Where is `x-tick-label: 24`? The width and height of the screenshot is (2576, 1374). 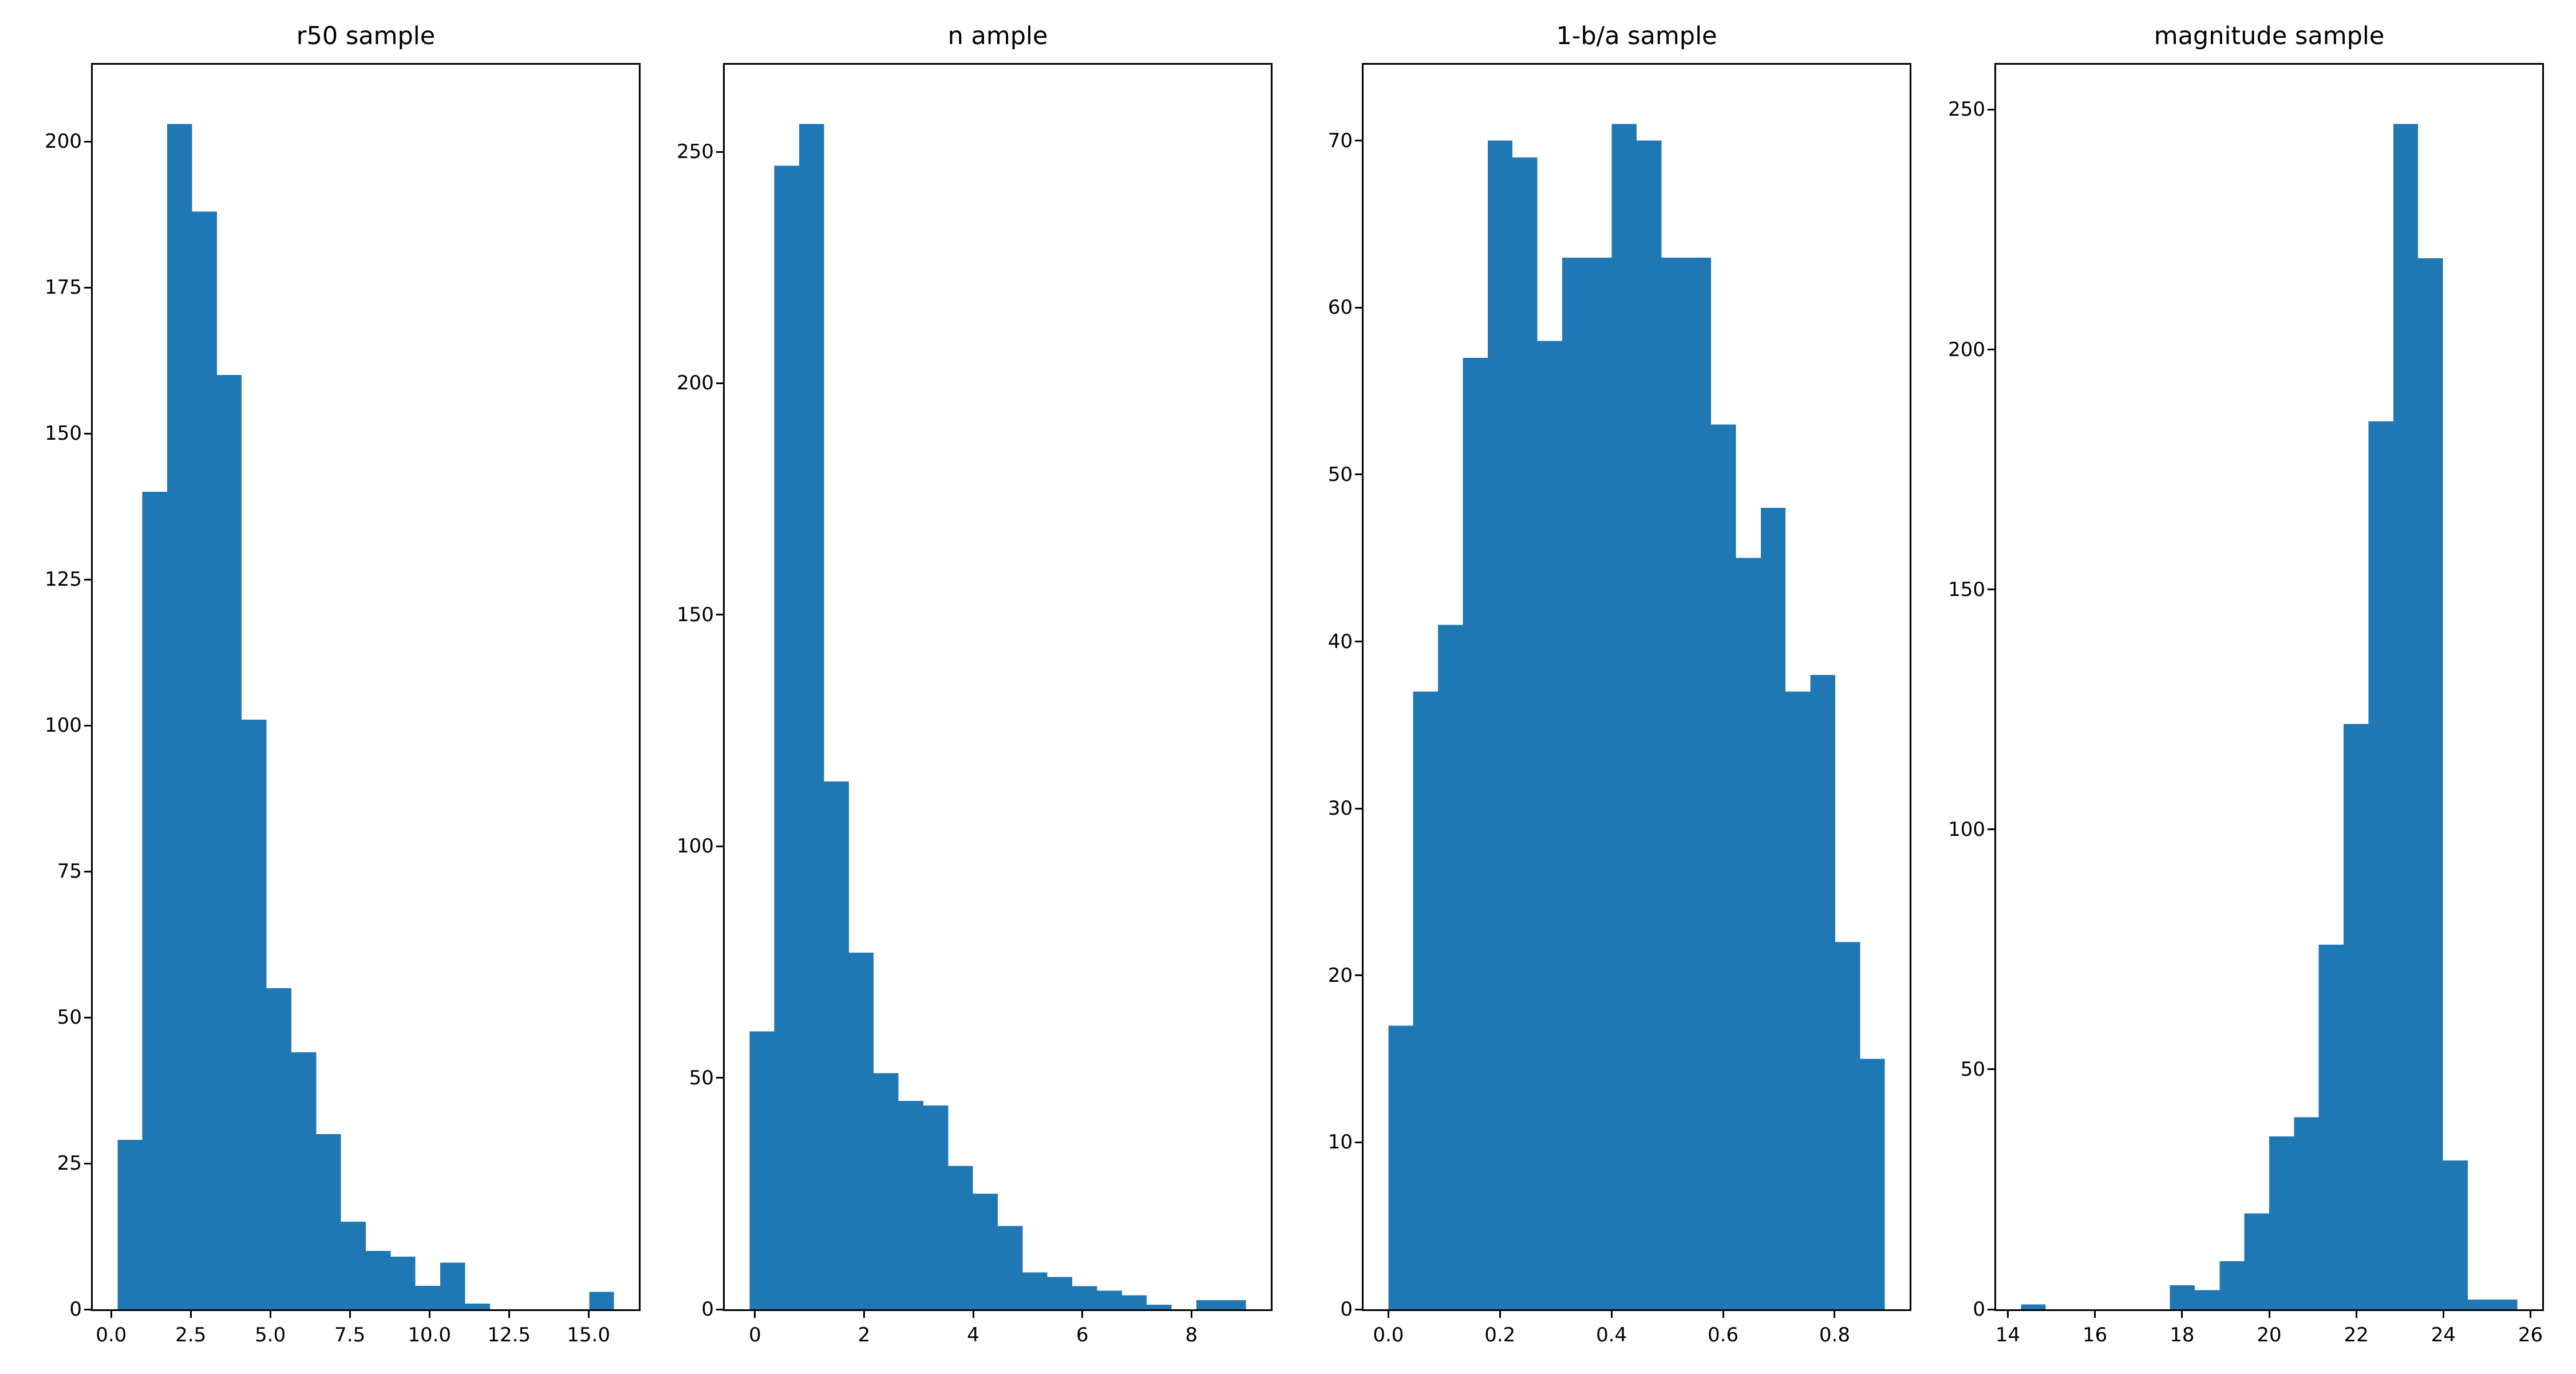 x-tick-label: 24 is located at coordinates (2443, 1335).